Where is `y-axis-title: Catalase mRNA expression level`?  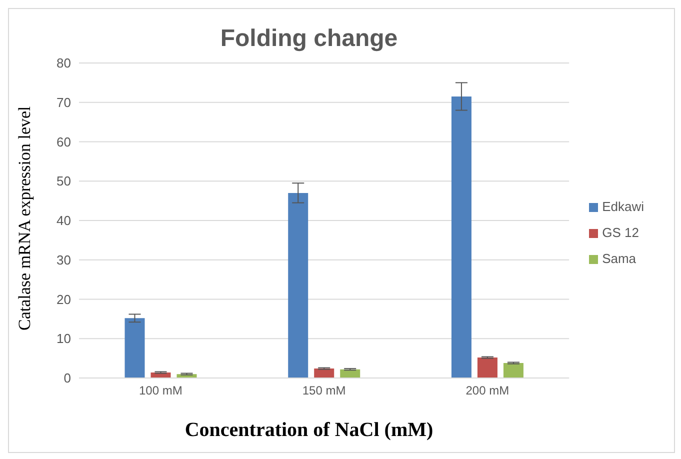 y-axis-title: Catalase mRNA expression level is located at coordinates (24, 218).